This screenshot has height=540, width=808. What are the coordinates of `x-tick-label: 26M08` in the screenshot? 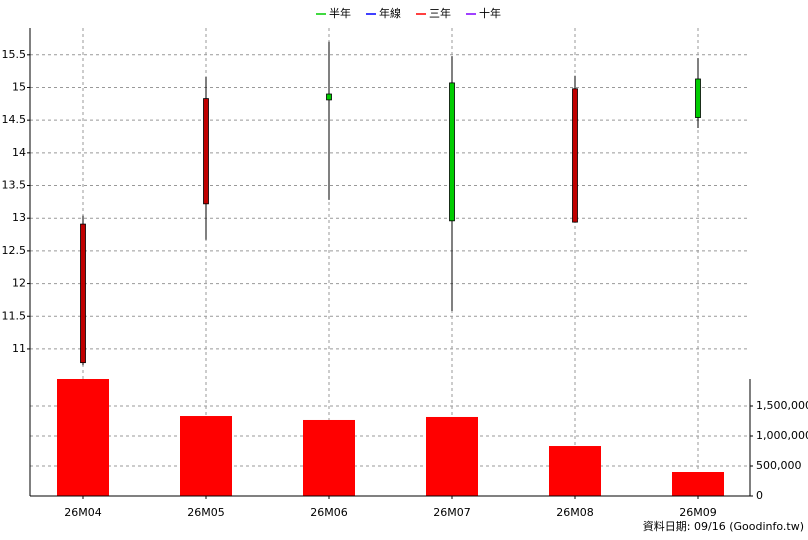 It's located at (575, 512).